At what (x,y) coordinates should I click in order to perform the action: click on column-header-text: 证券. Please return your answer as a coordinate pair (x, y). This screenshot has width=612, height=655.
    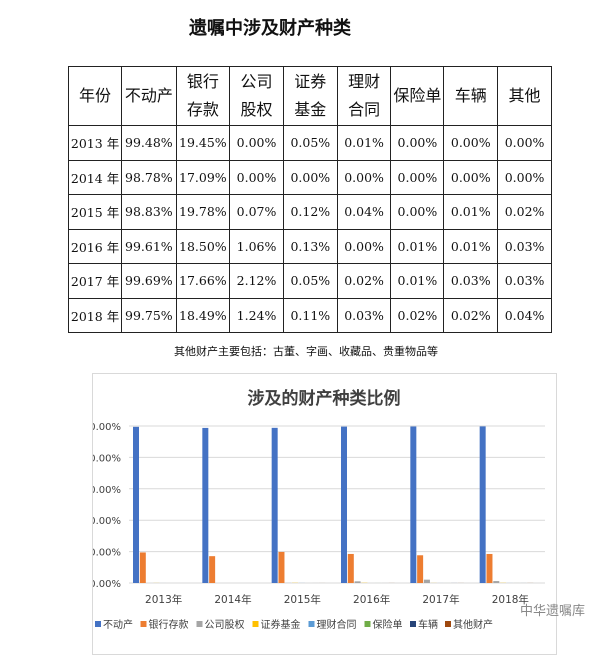
    Looking at the image, I should click on (310, 82).